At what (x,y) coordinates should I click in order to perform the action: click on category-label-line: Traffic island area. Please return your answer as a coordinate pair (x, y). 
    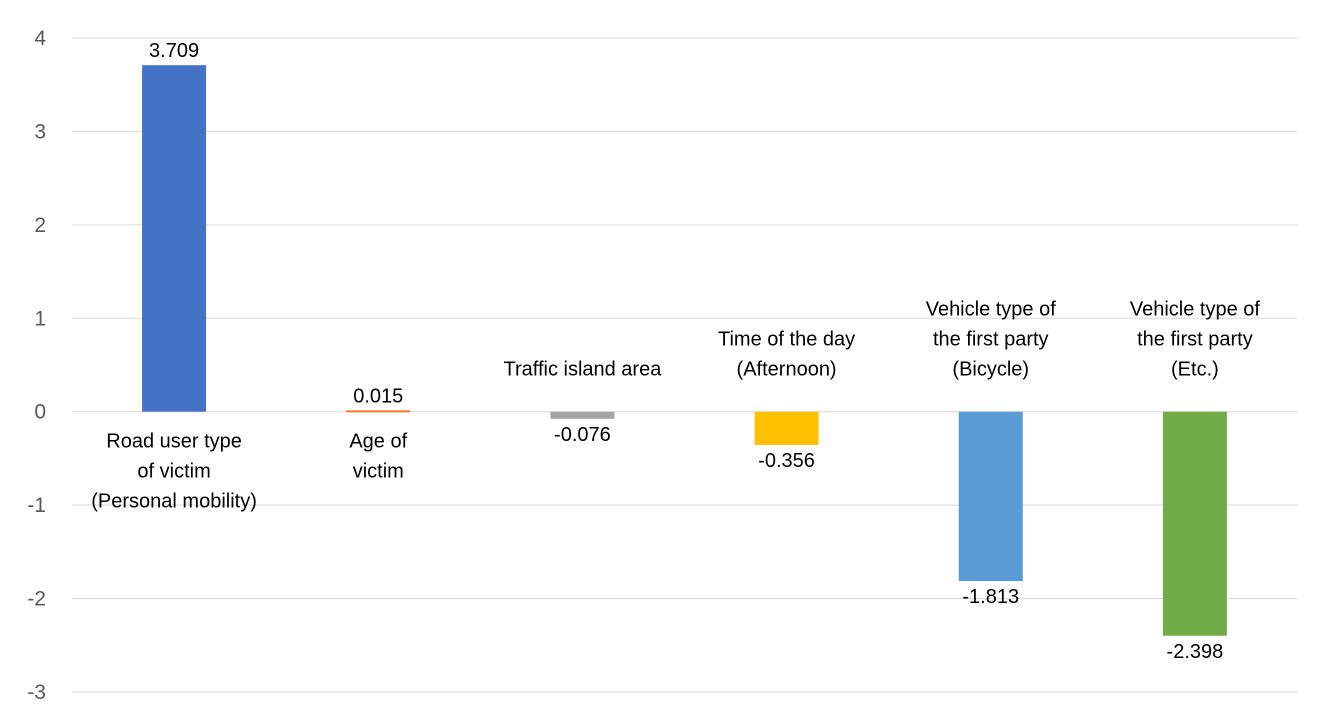
    Looking at the image, I should click on (582, 370).